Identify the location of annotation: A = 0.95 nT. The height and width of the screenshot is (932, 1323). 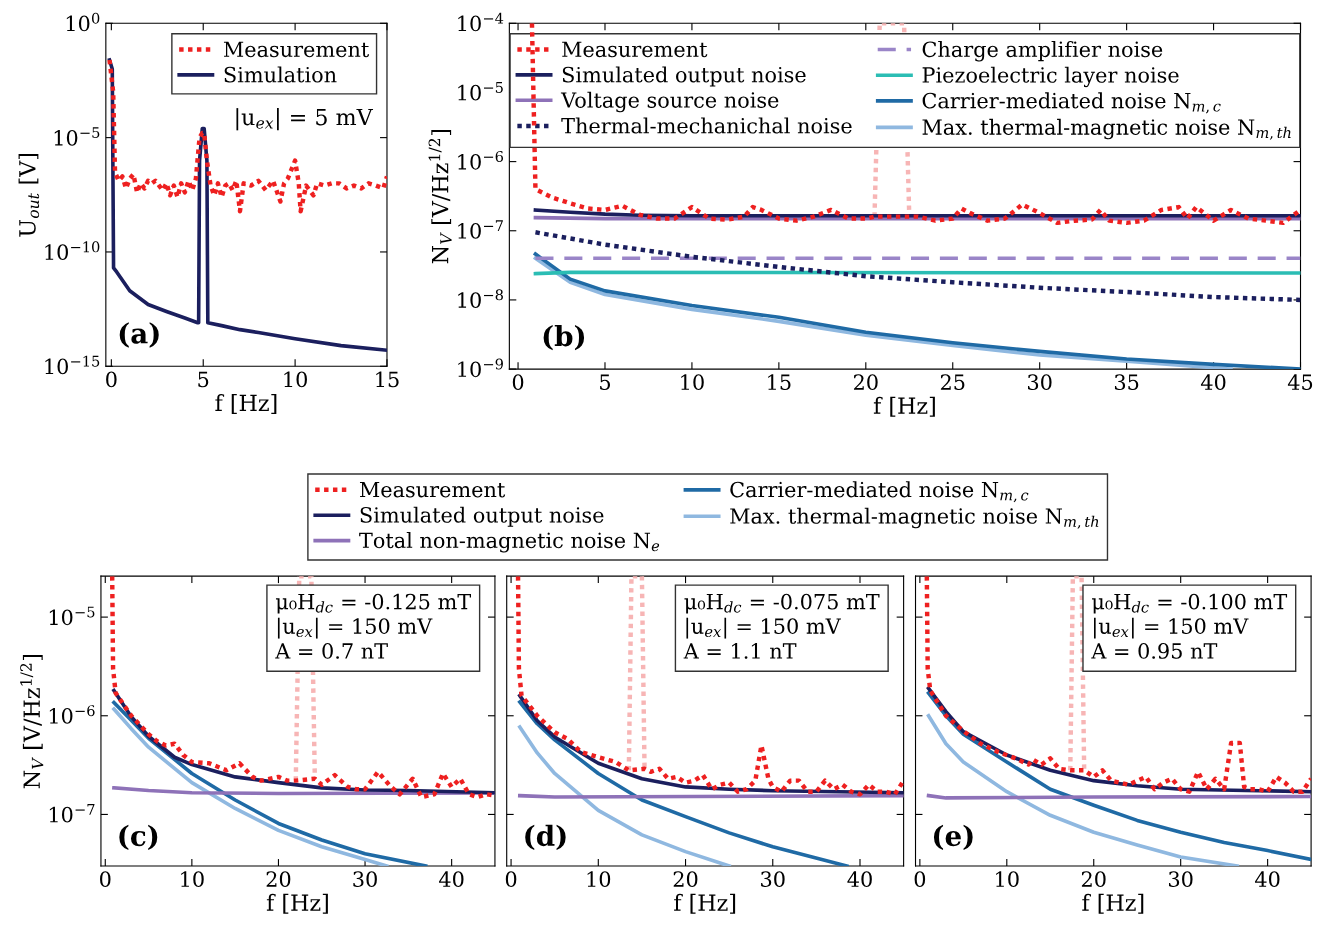
(1154, 651).